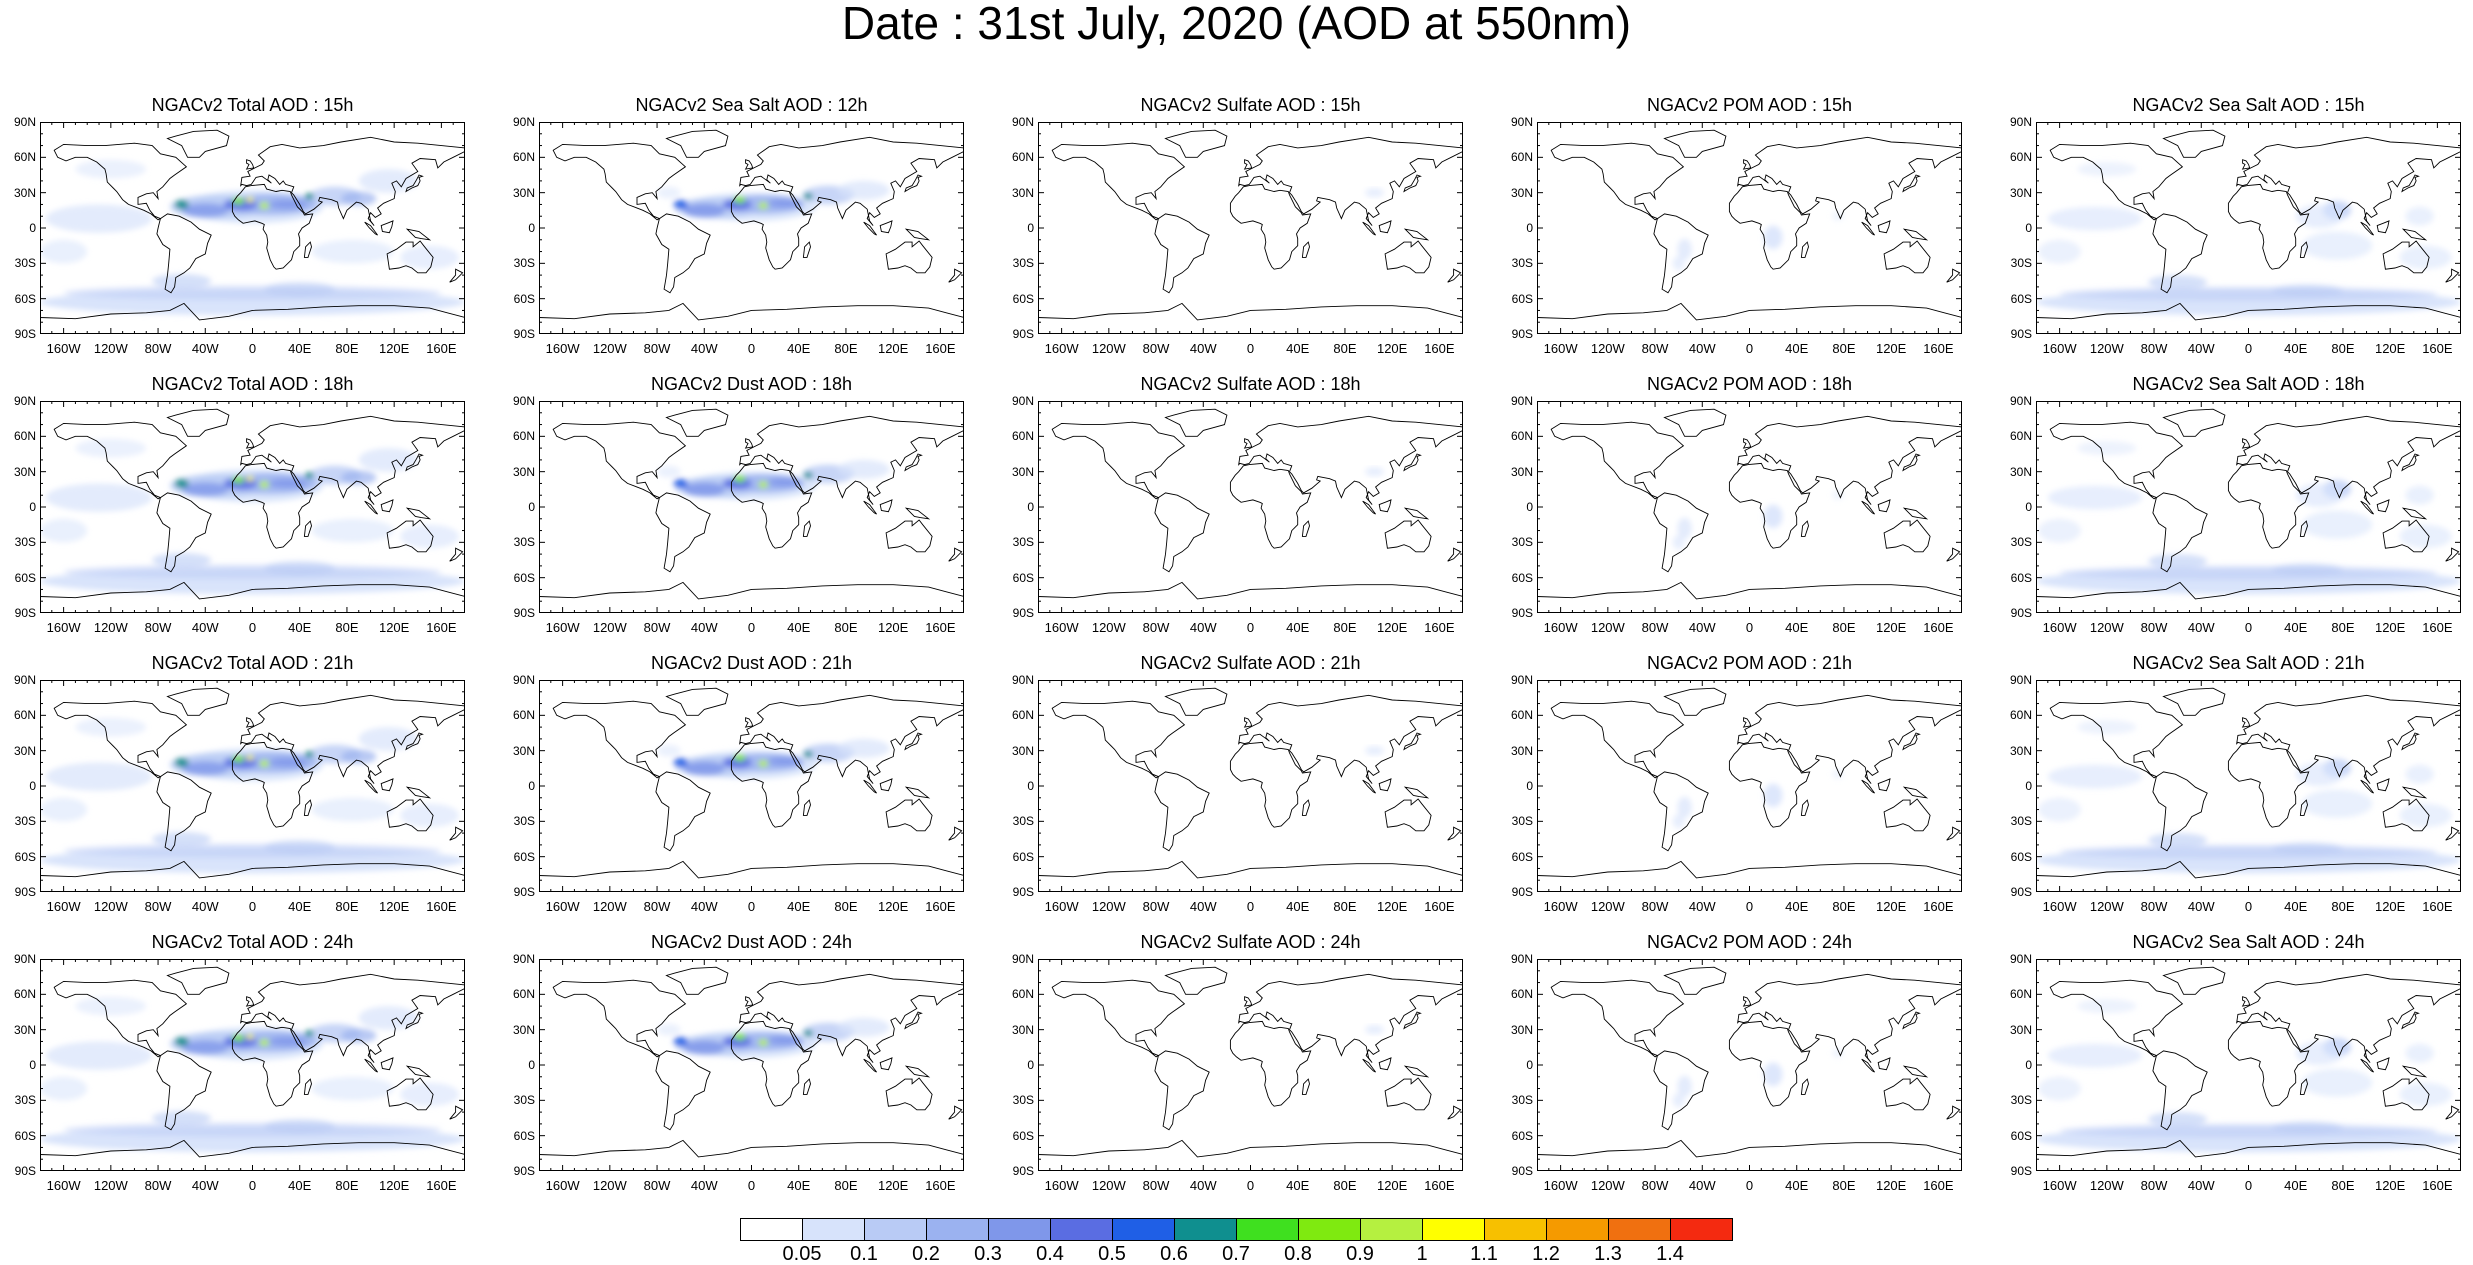 This screenshot has width=2473, height=1265. What do you see at coordinates (1270, 226) in the screenshot?
I see `coastline-africa` at bounding box center [1270, 226].